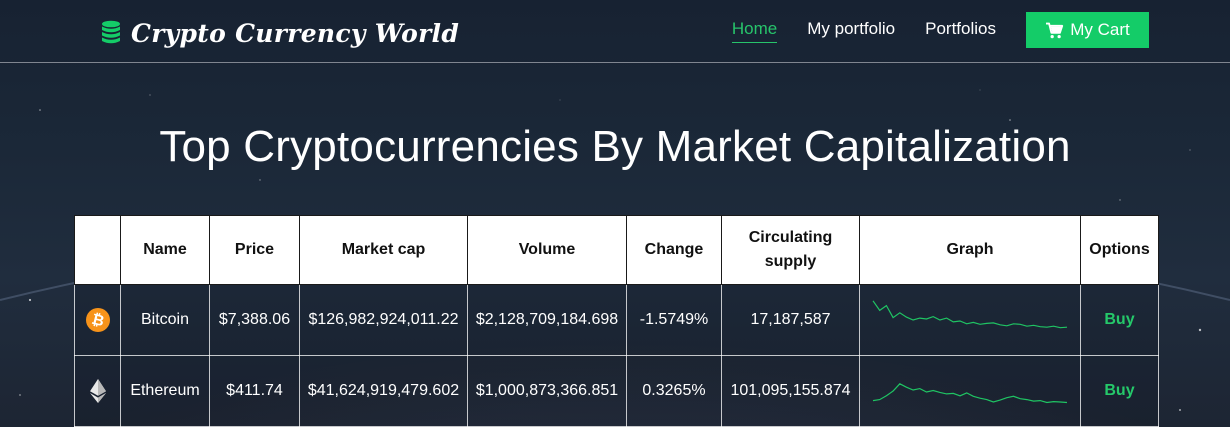 This screenshot has width=1230, height=427. Describe the element at coordinates (674, 250) in the screenshot. I see `col-header-change: Change` at that location.